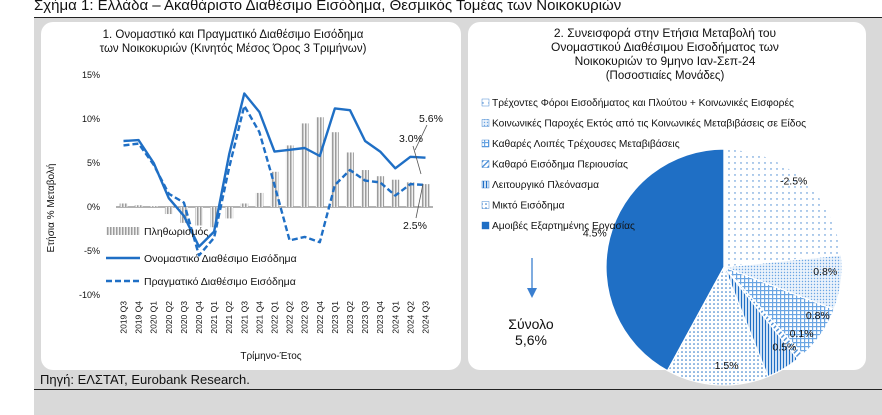  Describe the element at coordinates (802, 334) in the screenshot. I see `pie-slice-label: 0.1%` at that location.